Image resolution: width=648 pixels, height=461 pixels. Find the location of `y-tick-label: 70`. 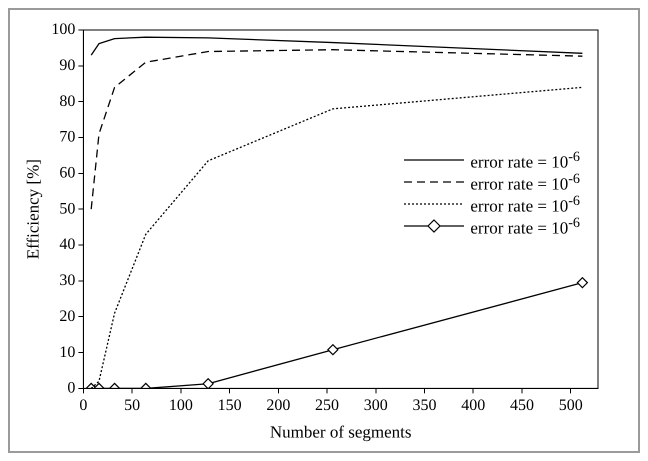

y-tick-label: 70 is located at coordinates (67, 137).